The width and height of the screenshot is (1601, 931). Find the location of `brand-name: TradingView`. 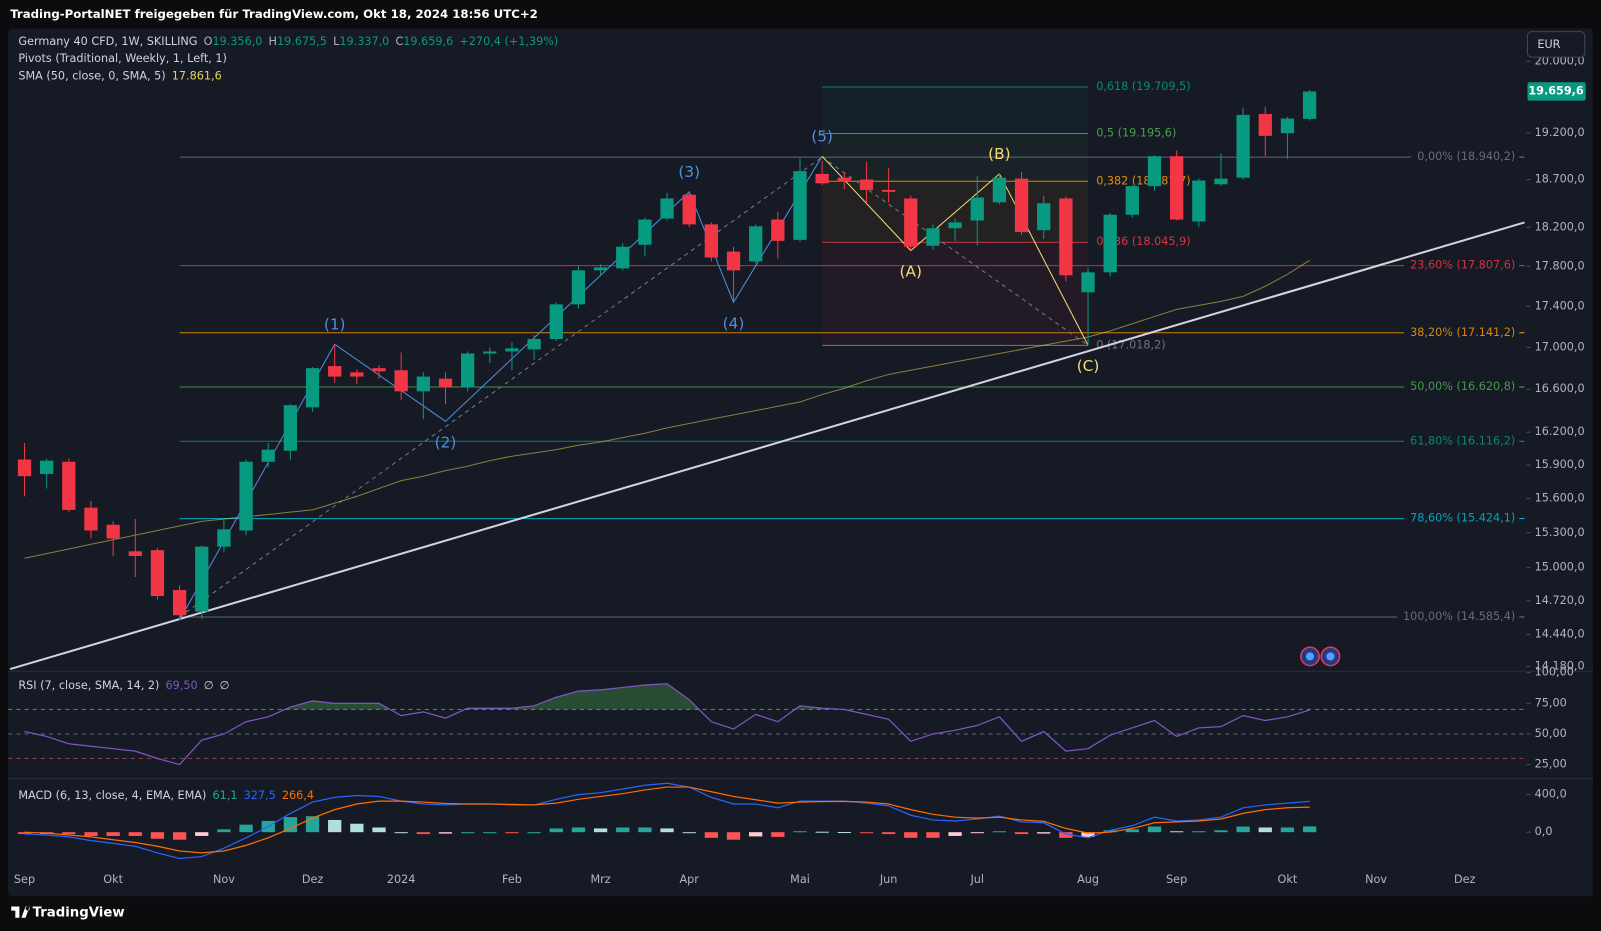

brand-name: TradingView is located at coordinates (79, 913).